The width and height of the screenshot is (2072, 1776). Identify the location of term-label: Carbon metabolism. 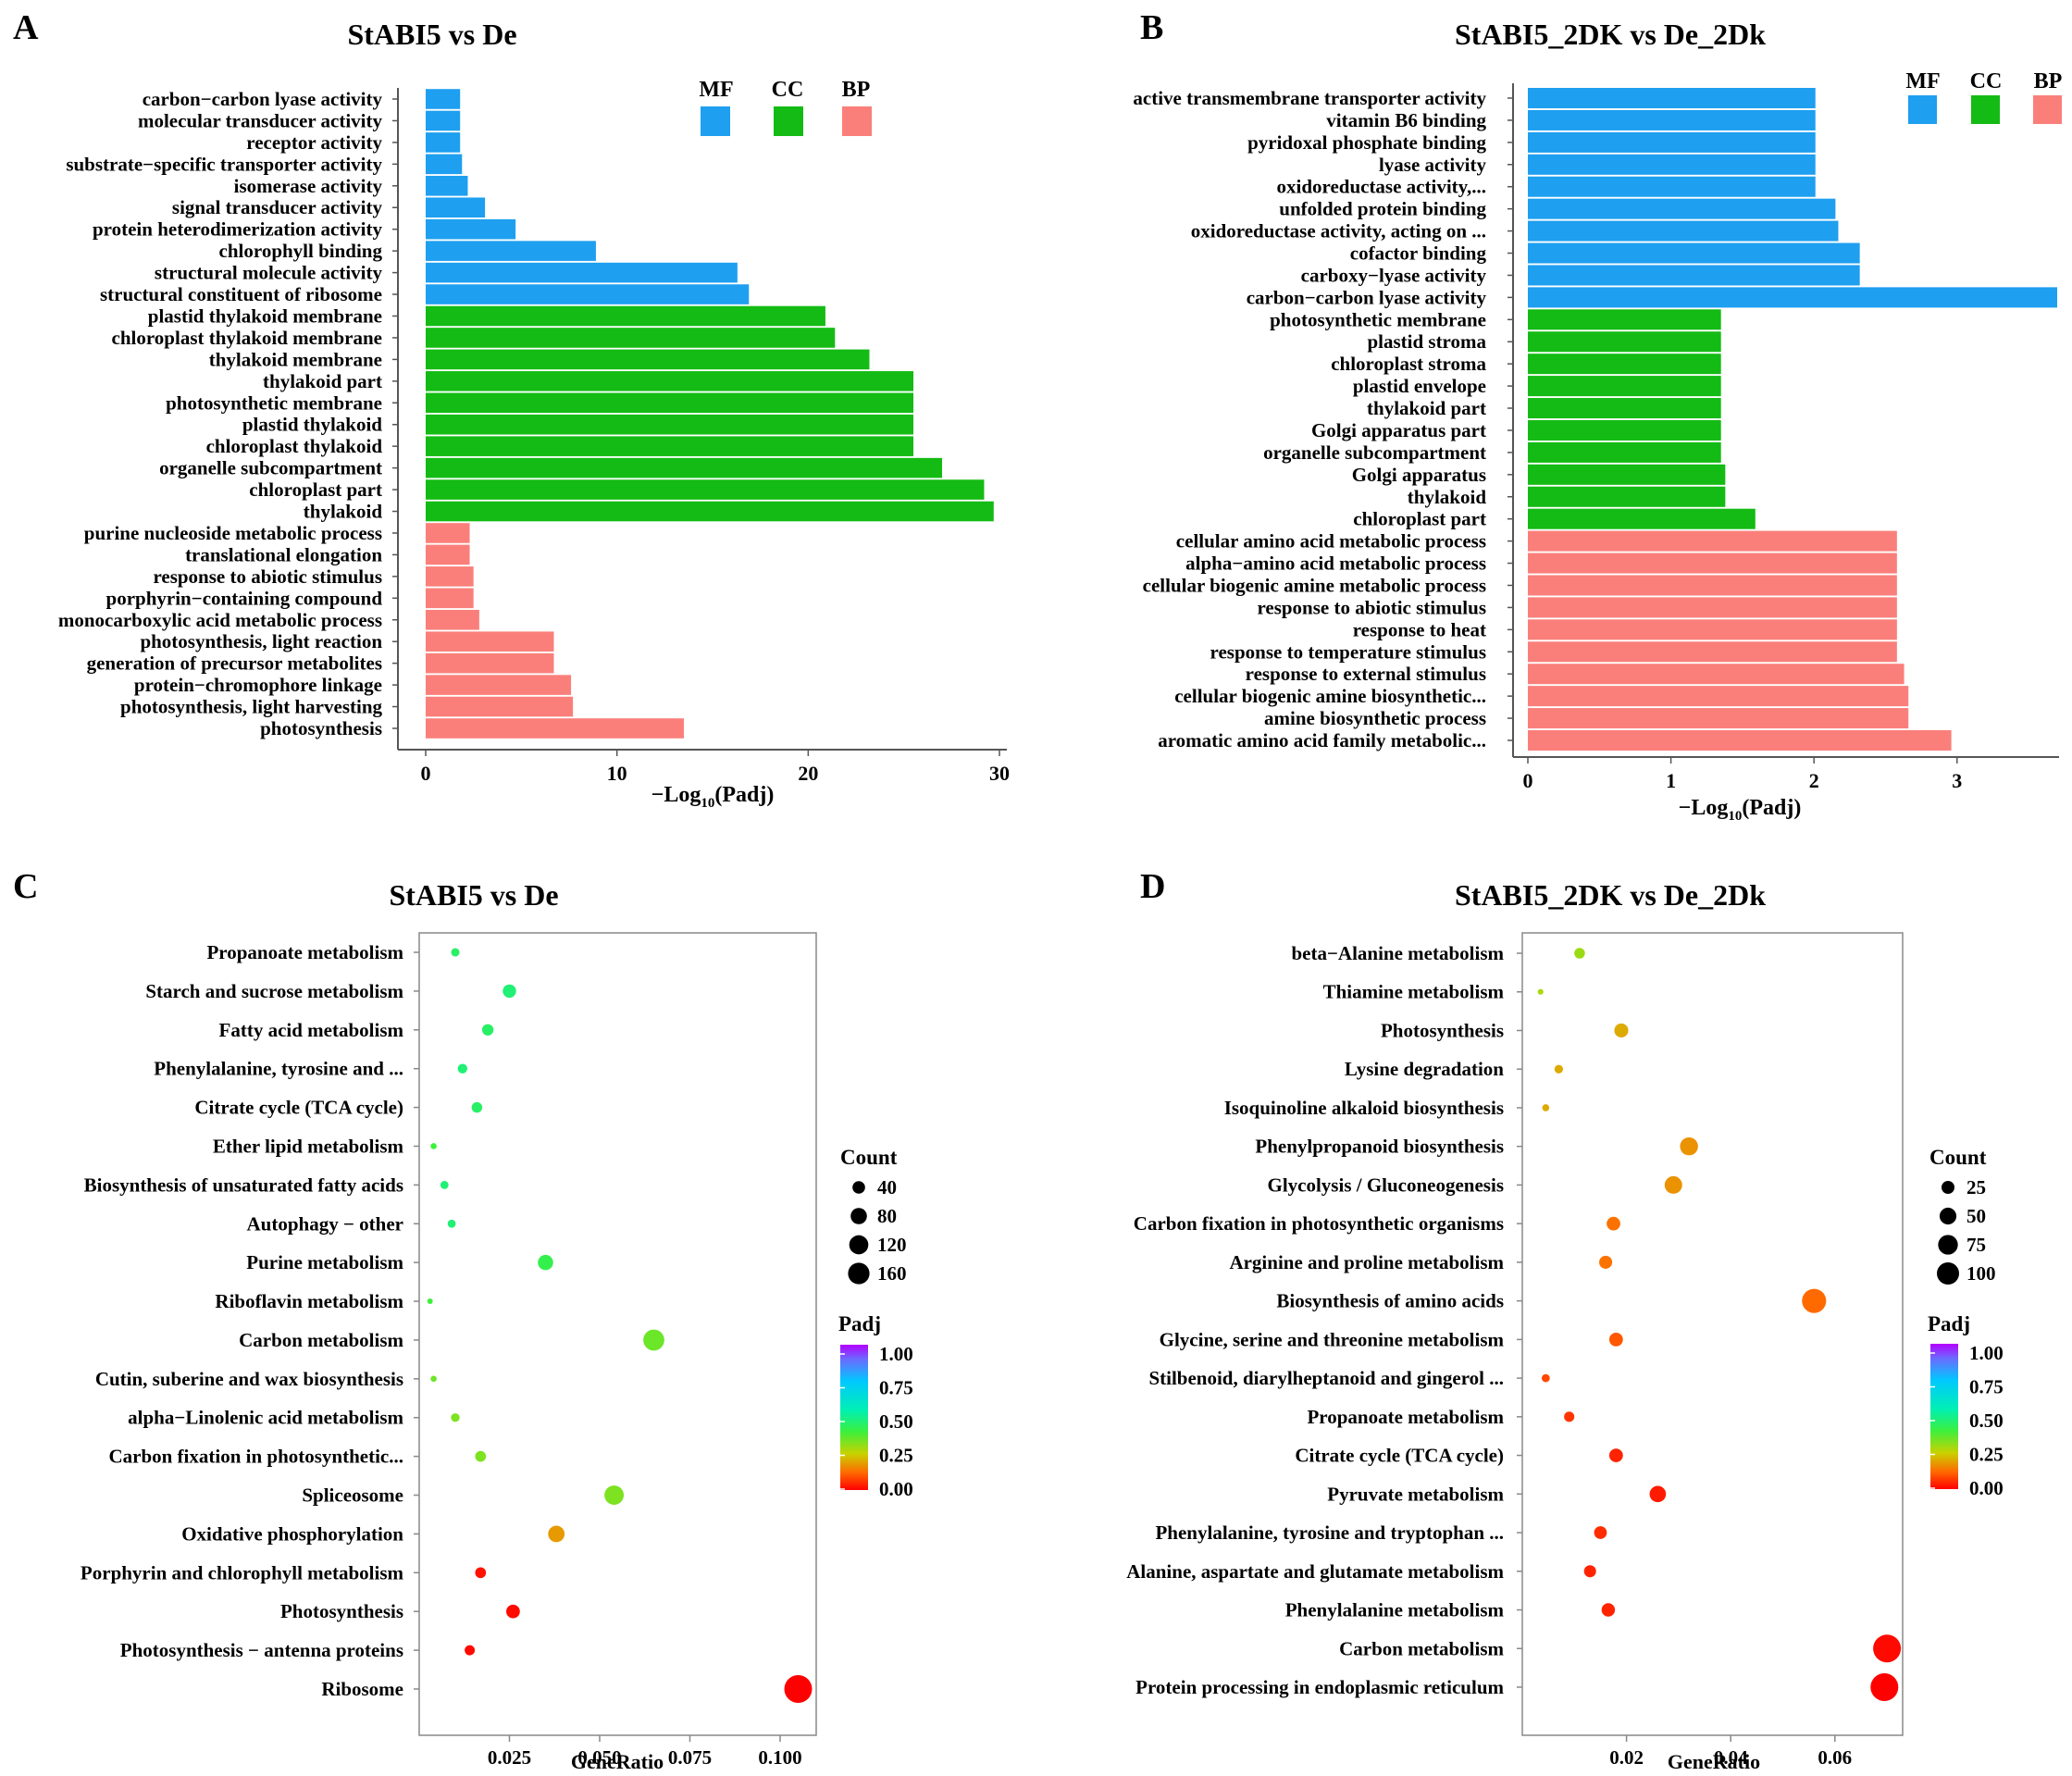
(321, 1340).